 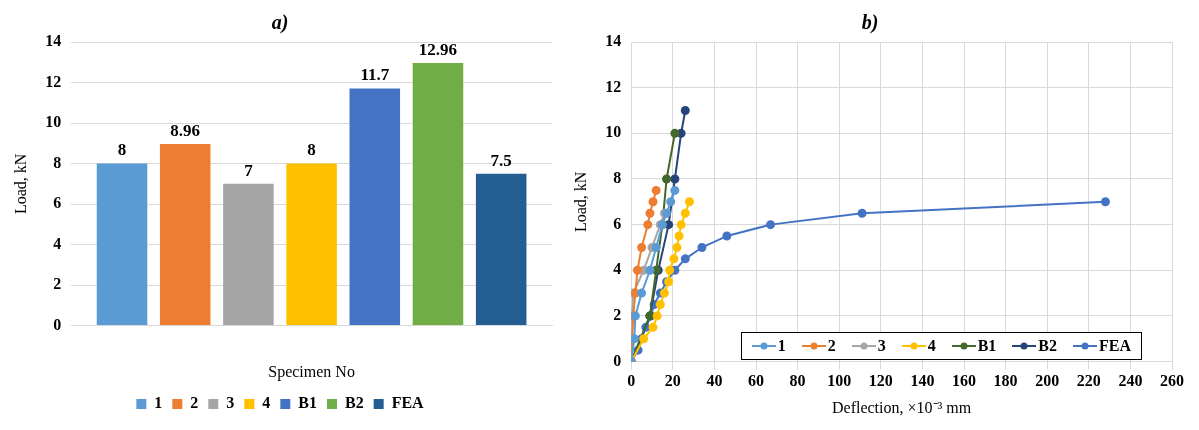 I want to click on x-tick-label: 140, so click(x=922, y=381).